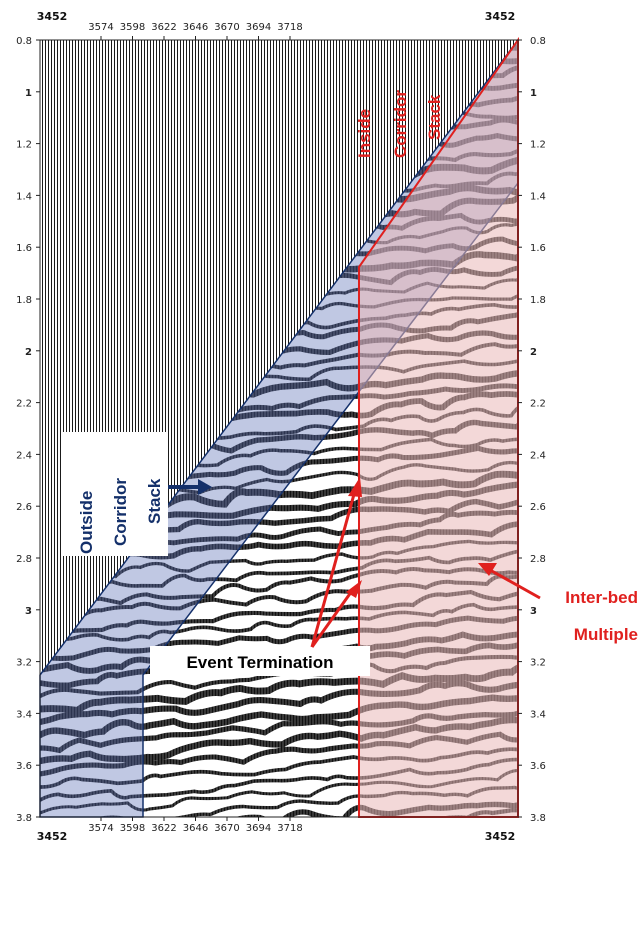 The image size is (642, 929). I want to click on y-tick-label-right: 0.8, so click(538, 41).